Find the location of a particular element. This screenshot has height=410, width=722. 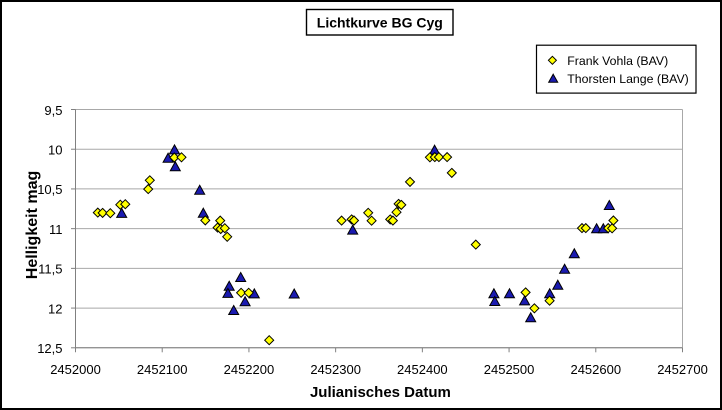

svg-text: 12 is located at coordinates (55, 308).